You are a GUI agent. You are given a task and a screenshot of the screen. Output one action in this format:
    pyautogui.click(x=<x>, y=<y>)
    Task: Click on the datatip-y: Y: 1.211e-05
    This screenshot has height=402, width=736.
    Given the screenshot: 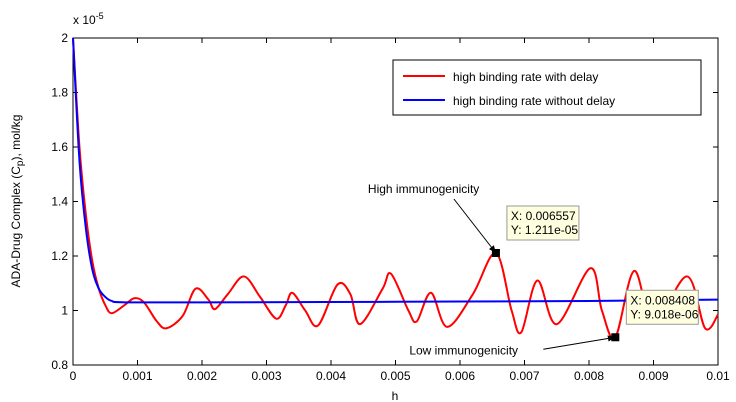 What is the action you would take?
    pyautogui.click(x=544, y=230)
    